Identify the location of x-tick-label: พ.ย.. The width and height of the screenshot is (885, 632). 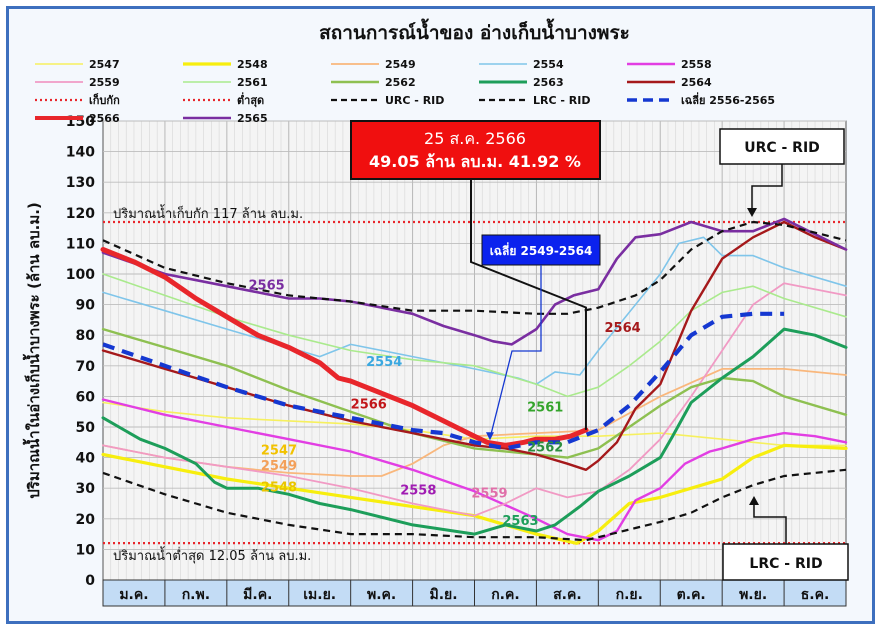
(753, 595).